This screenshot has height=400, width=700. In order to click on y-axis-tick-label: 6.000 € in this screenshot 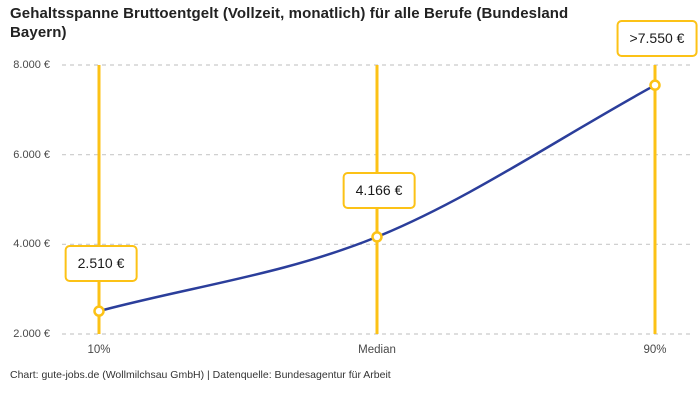, I will do `click(31, 155)`.